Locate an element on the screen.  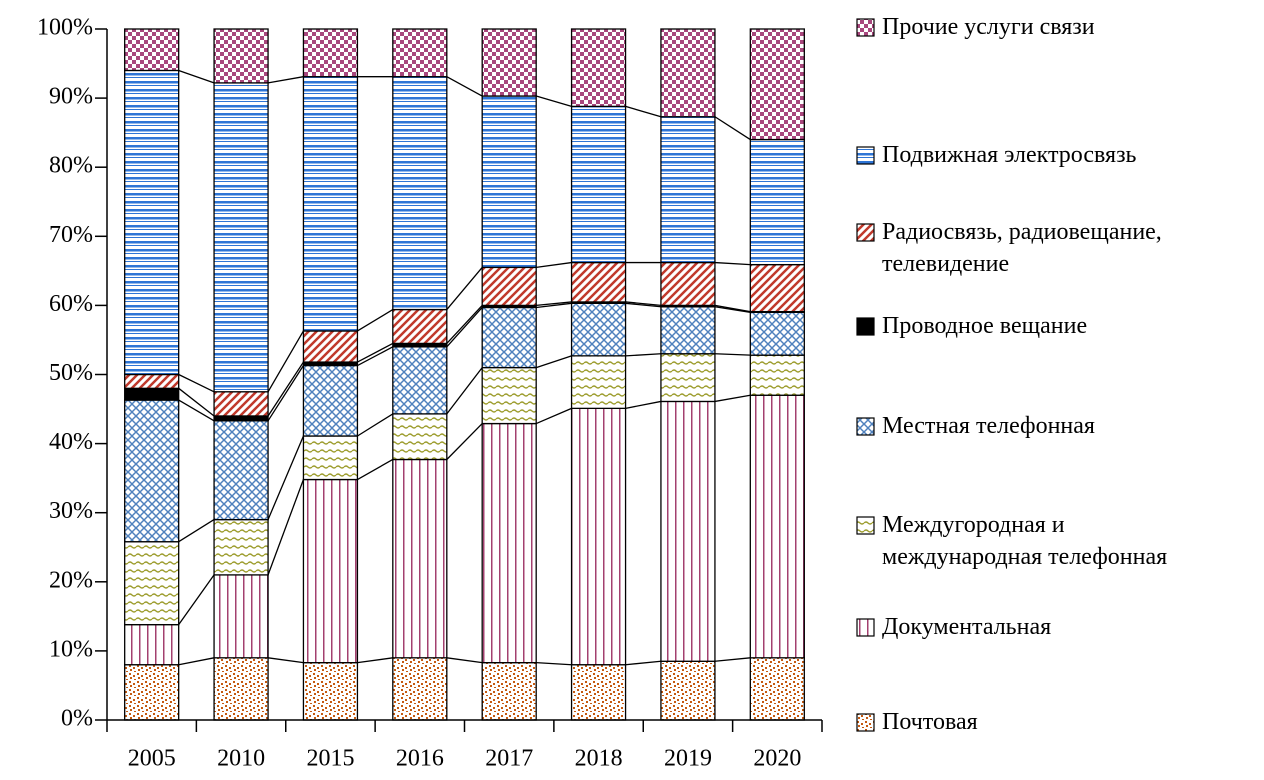
legend-label: Проводное вещание is located at coordinates (985, 326).